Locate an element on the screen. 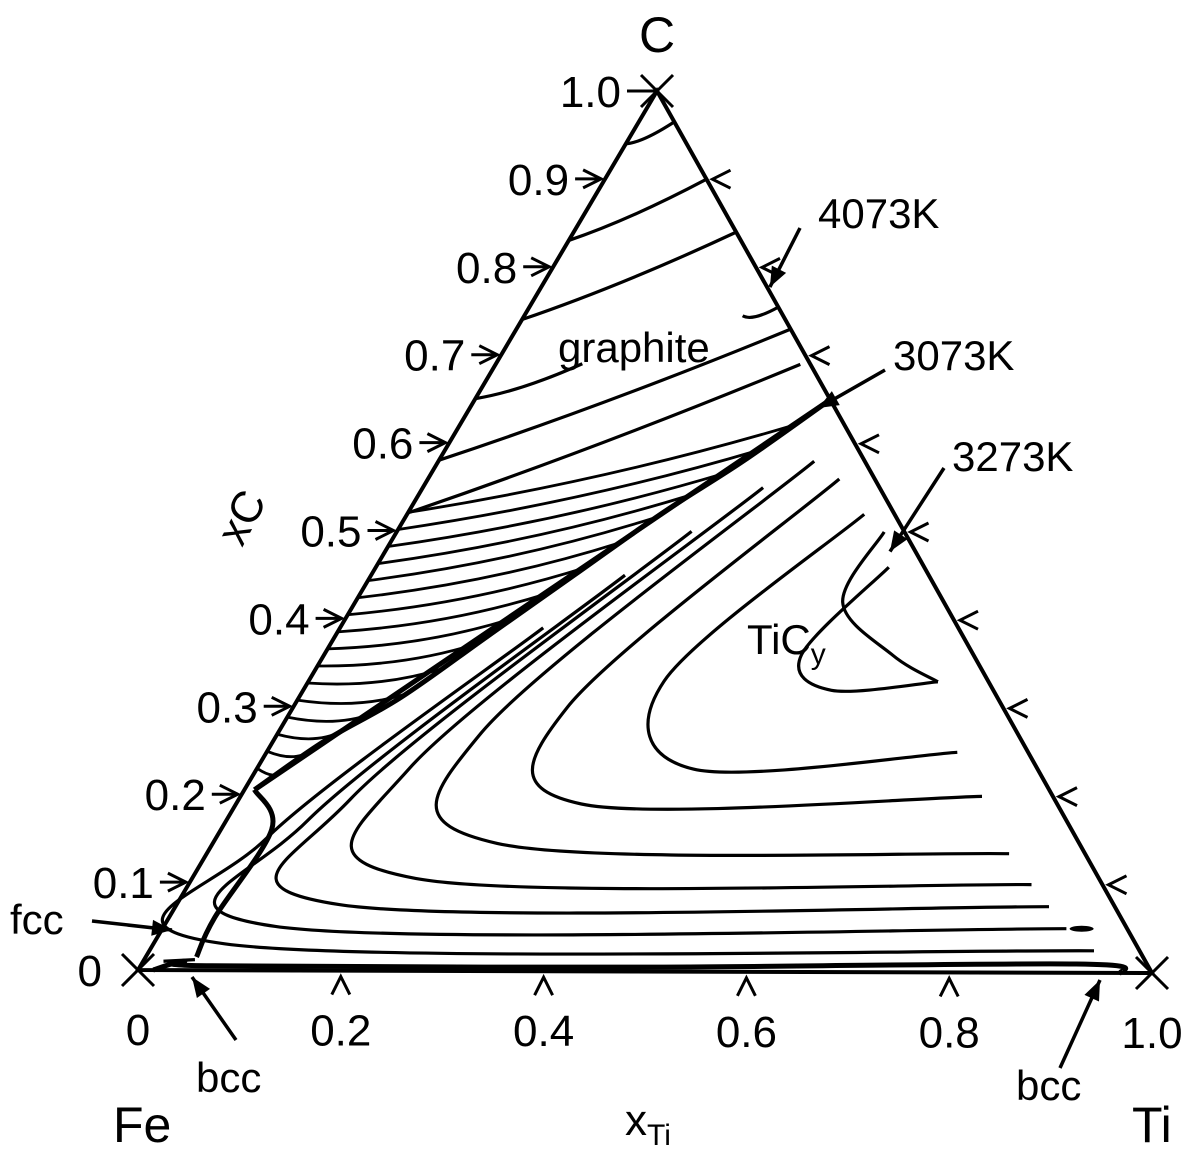 The image size is (1192, 1157). left-tick-label: 0.6 is located at coordinates (382, 444).